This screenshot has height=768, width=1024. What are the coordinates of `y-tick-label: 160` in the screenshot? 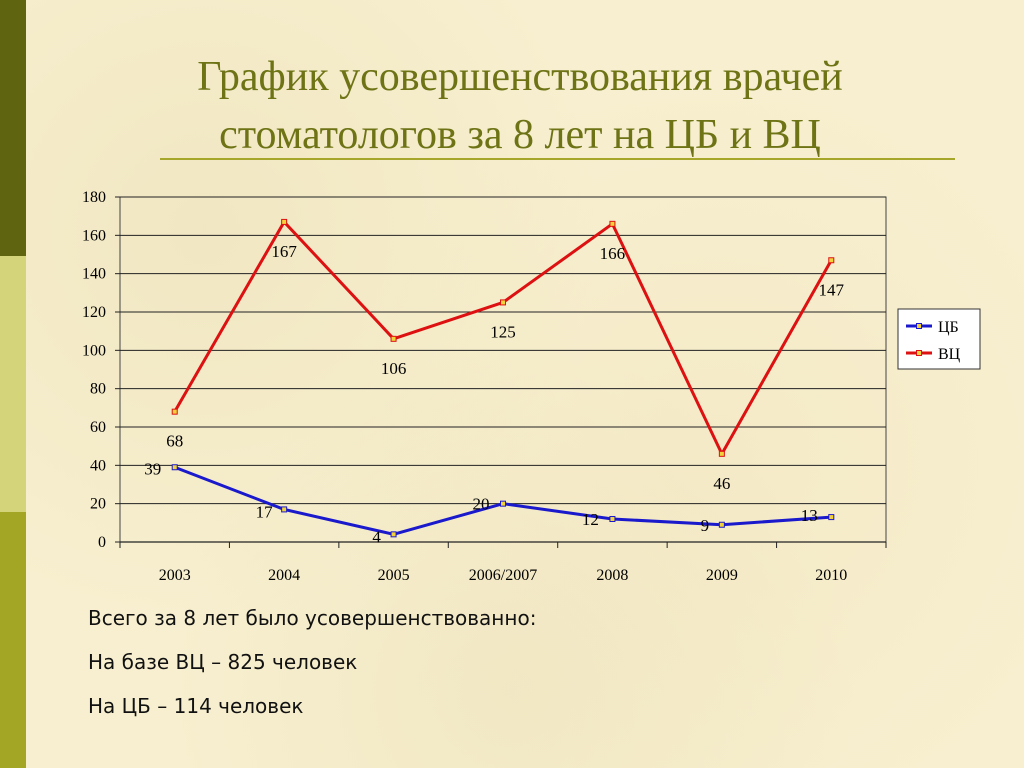 It's located at (94, 235).